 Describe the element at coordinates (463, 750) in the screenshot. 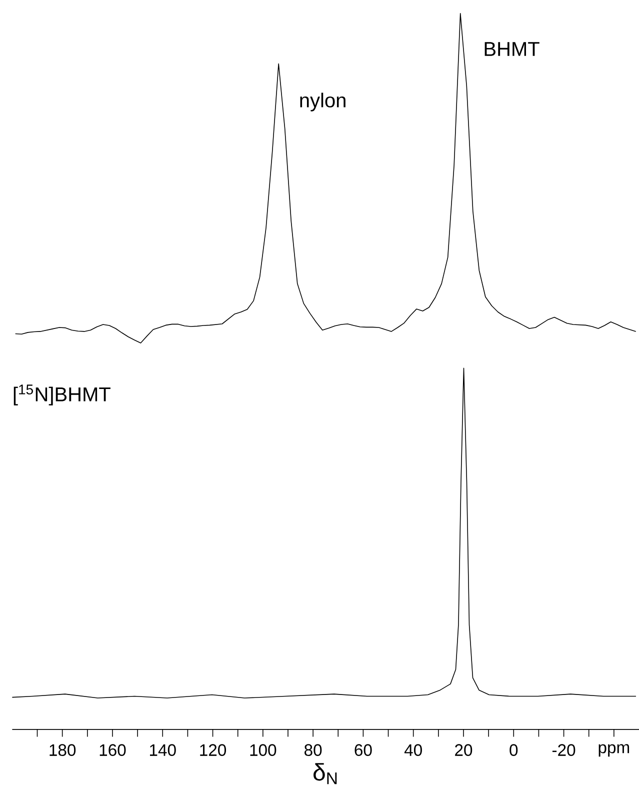

I see `x-tick-label: 20` at that location.